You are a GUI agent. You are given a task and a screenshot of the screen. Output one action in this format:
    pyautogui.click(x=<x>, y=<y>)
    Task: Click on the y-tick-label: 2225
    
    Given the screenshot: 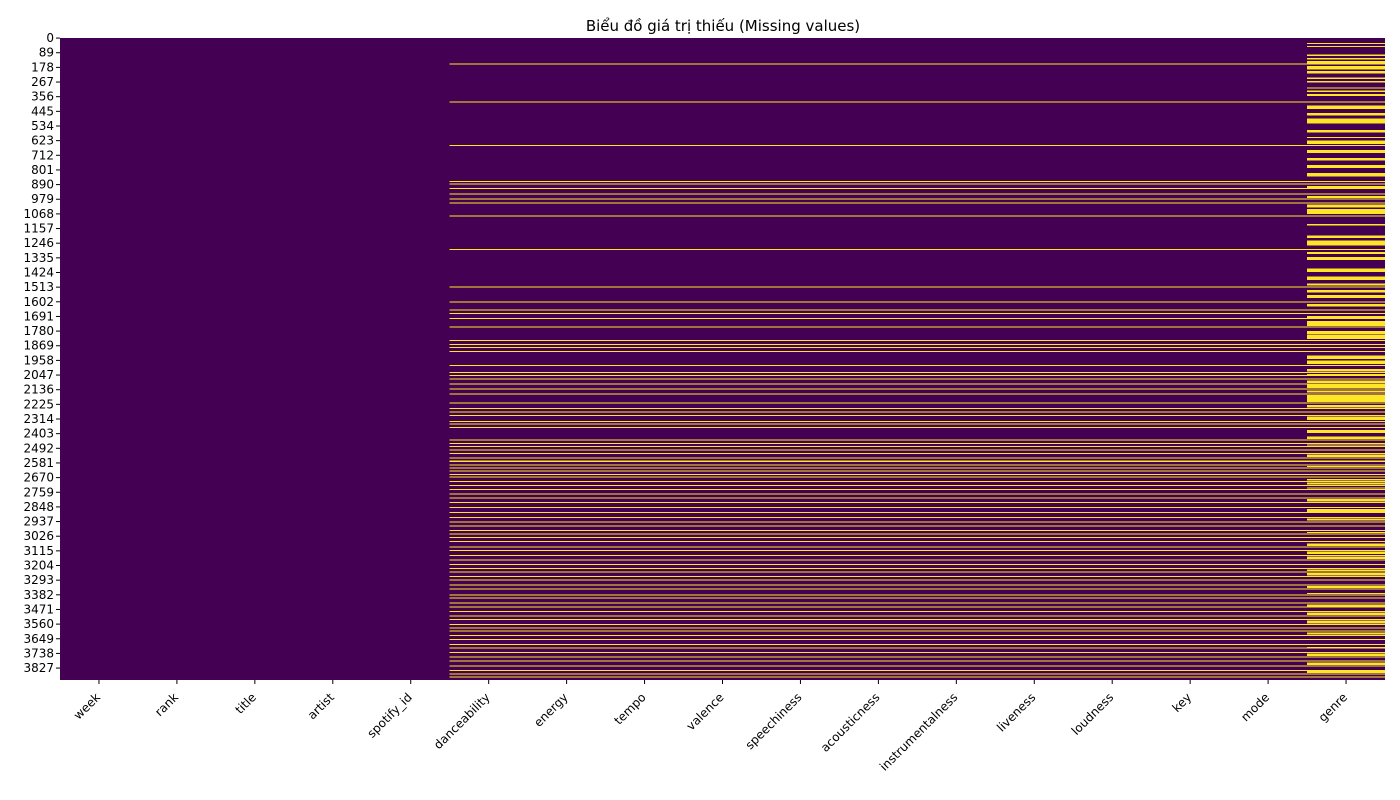 What is the action you would take?
    pyautogui.click(x=38, y=404)
    